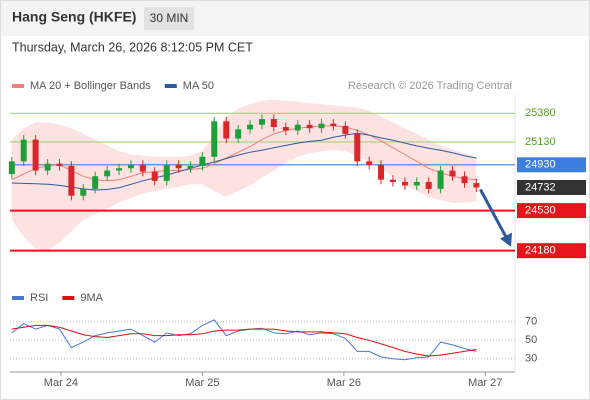 Image resolution: width=590 pixels, height=400 pixels. Describe the element at coordinates (506, 239) in the screenshot. I see `forecast-arrowhead` at that location.